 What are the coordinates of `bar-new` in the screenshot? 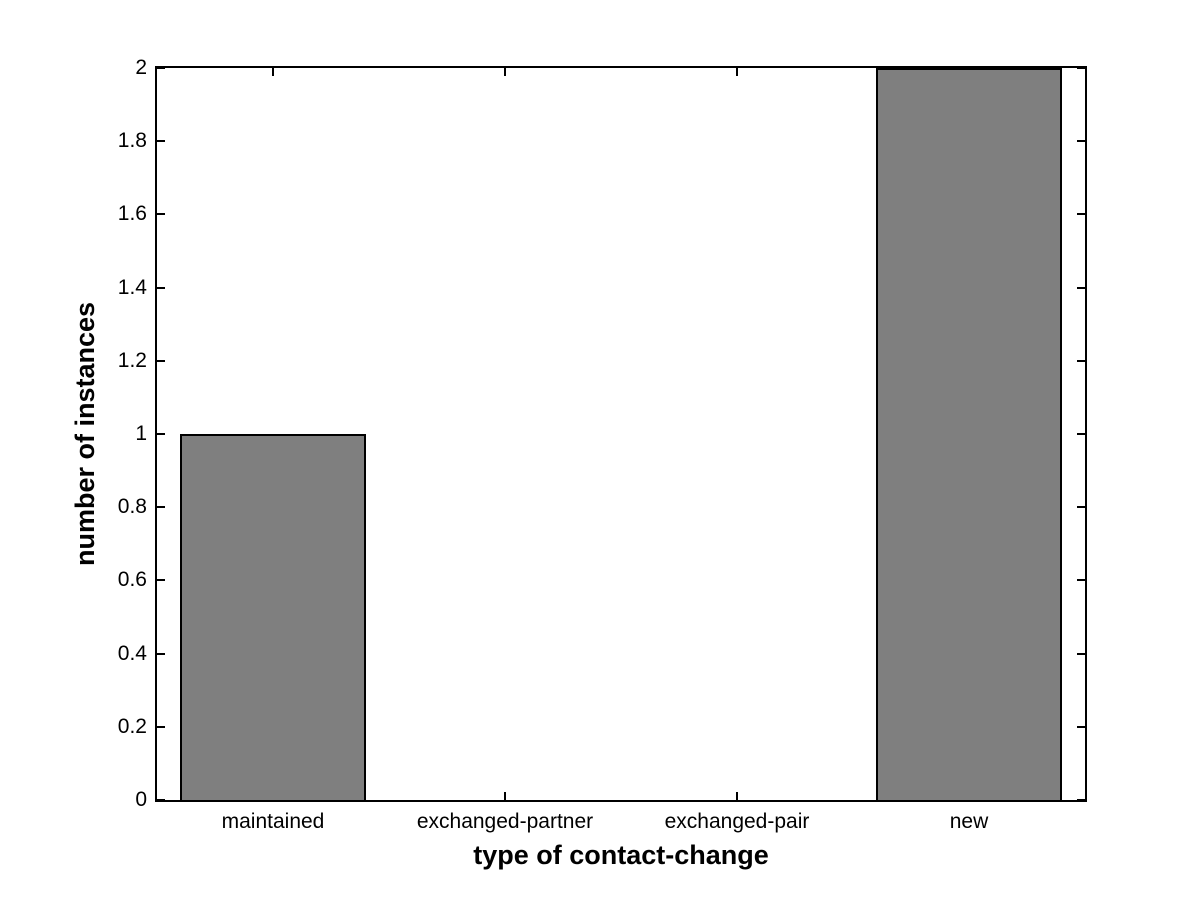 It's located at (969, 435).